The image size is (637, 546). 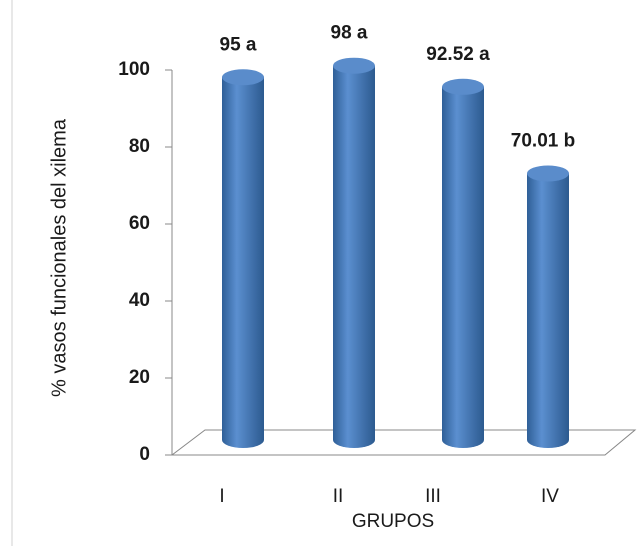 I want to click on x-tick-label: III, so click(x=433, y=496).